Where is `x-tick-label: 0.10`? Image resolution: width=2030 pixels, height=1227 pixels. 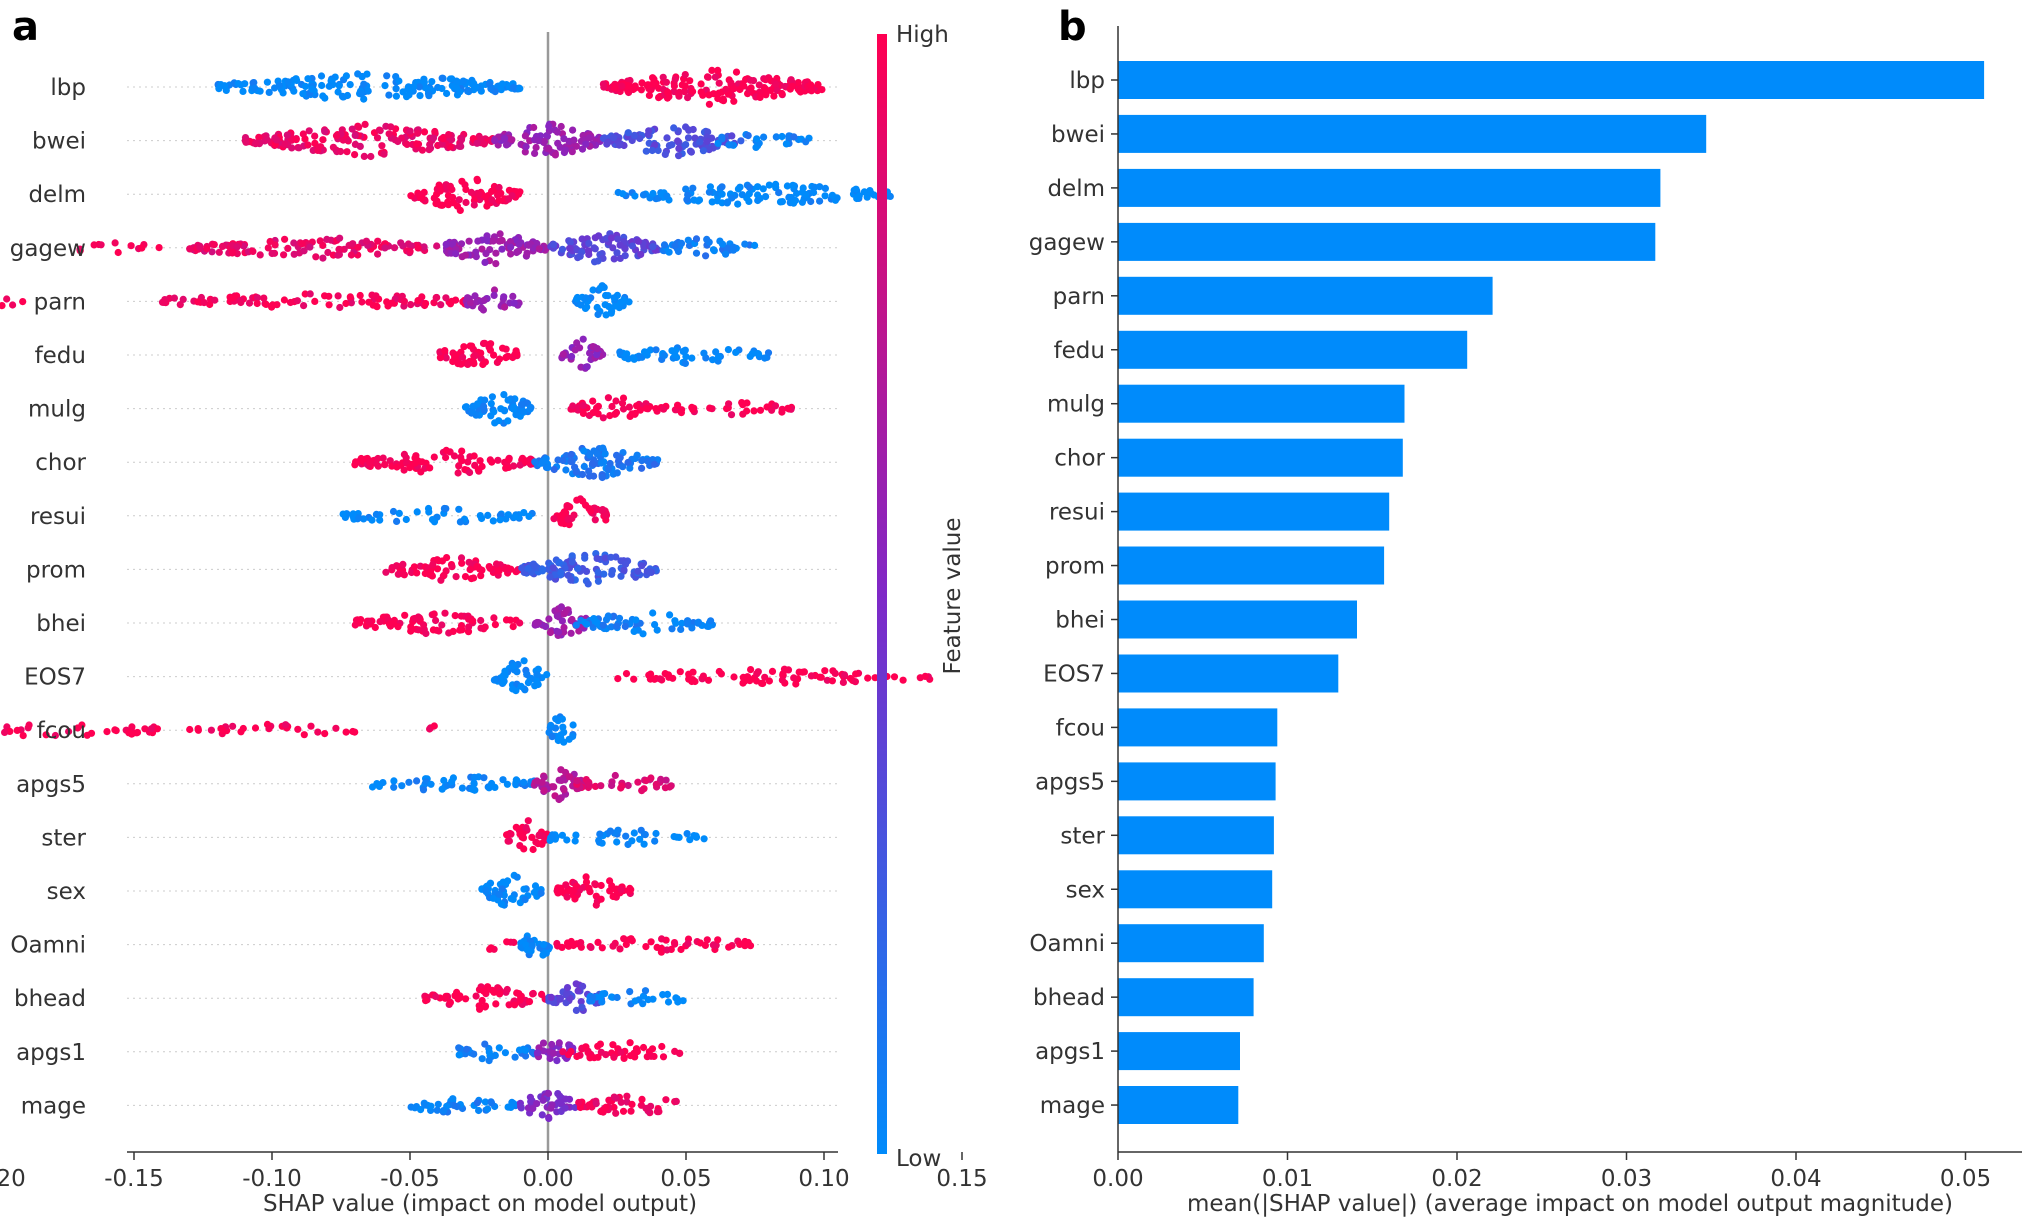
x-tick-label: 0.10 is located at coordinates (823, 1179).